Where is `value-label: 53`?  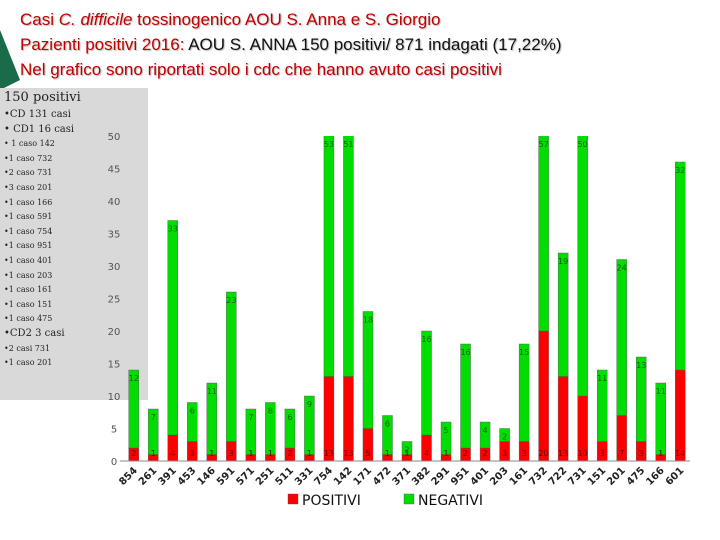
value-label: 53 is located at coordinates (329, 144).